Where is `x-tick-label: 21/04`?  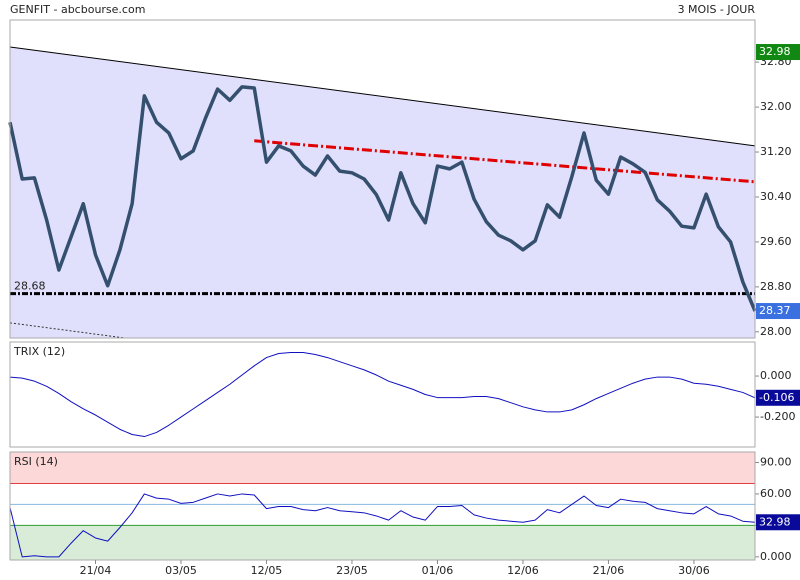
x-tick-label: 21/04 is located at coordinates (96, 570).